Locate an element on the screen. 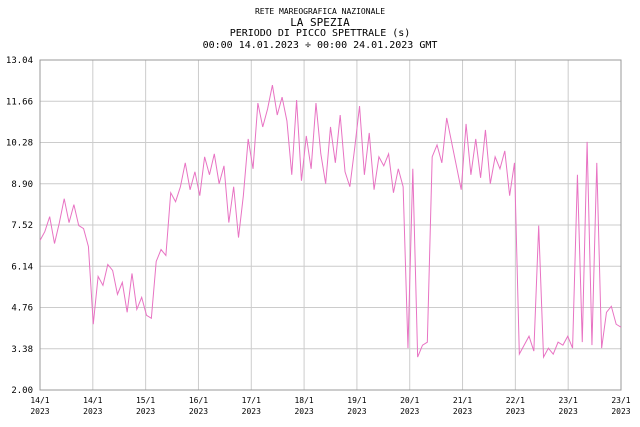  y-tick-label: 2.00 is located at coordinates (22, 391).